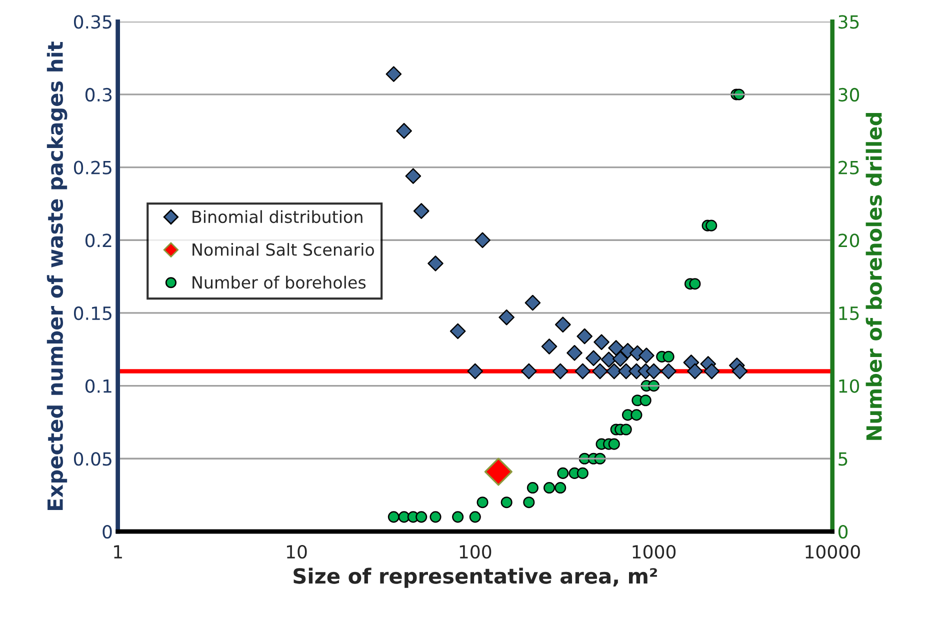  Describe the element at coordinates (98, 386) in the screenshot. I see `y-tick-label: 0.1` at that location.